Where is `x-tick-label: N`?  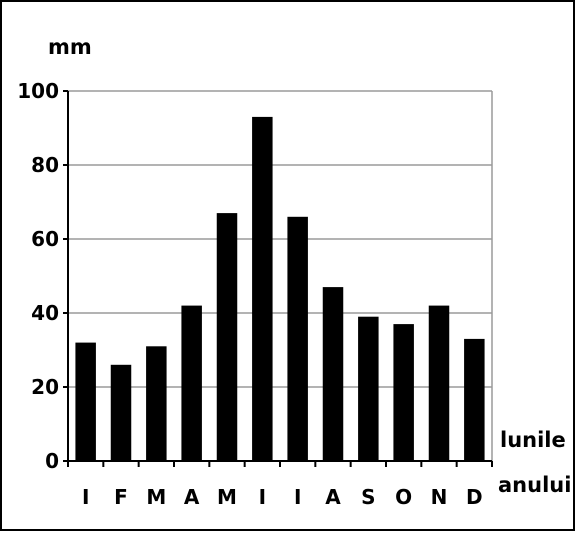
x-tick-label: N is located at coordinates (439, 497).